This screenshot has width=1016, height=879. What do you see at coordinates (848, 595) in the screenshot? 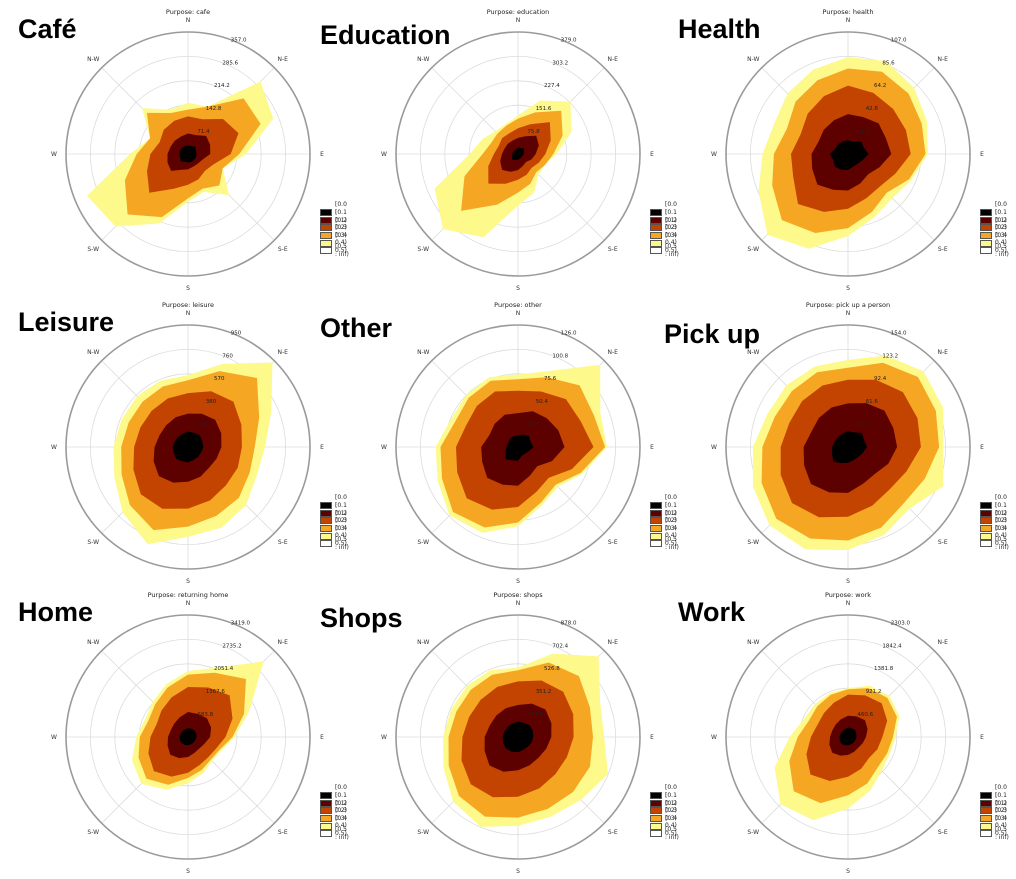
I see `chart-title: Purpose: work` at bounding box center [848, 595].